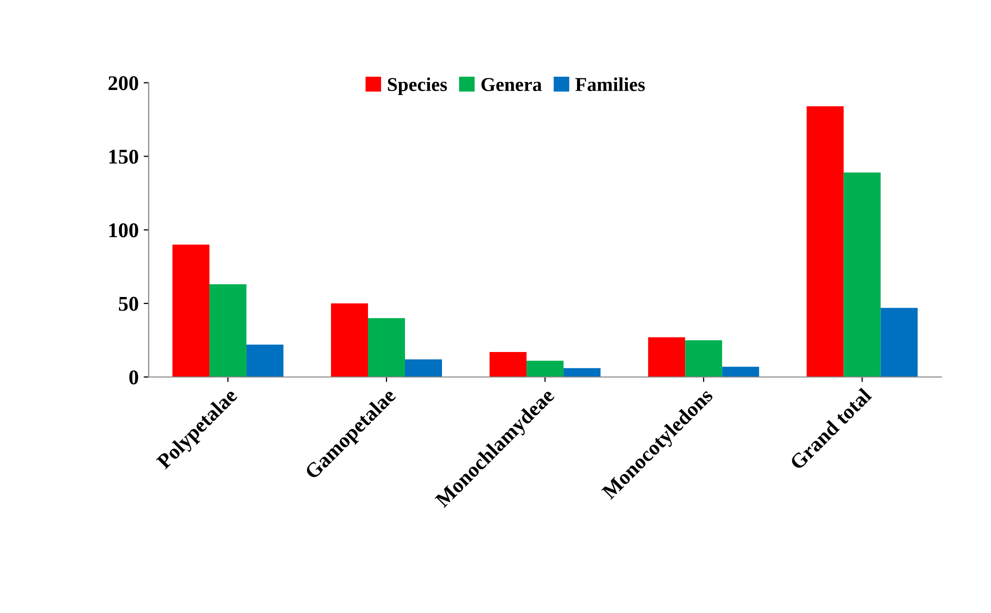 Image resolution: width=991 pixels, height=613 pixels. I want to click on legend-label: Families, so click(610, 84).